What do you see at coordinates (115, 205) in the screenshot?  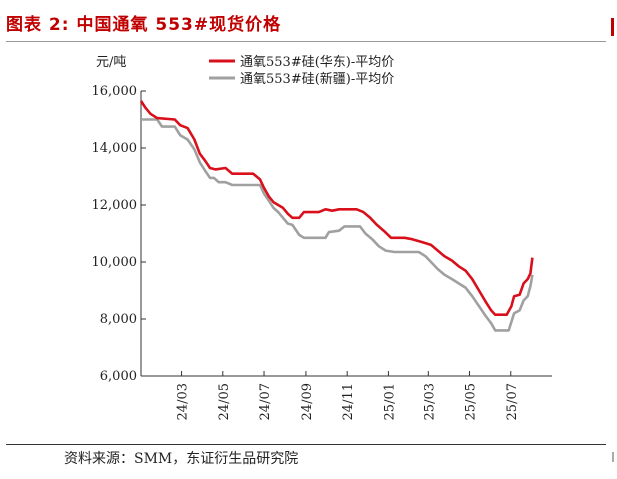 I see `y-tick-label: 12,000` at bounding box center [115, 205].